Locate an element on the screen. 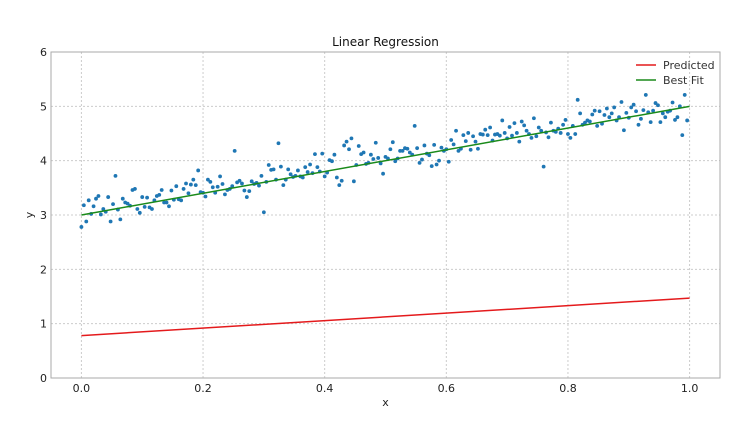 This screenshot has width=750, height=432. y-tick-label: 0 is located at coordinates (43, 378).